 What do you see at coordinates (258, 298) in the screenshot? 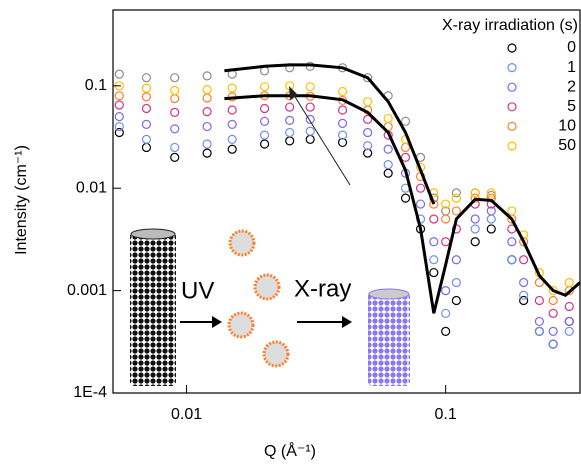
I see `micelles` at bounding box center [258, 298].